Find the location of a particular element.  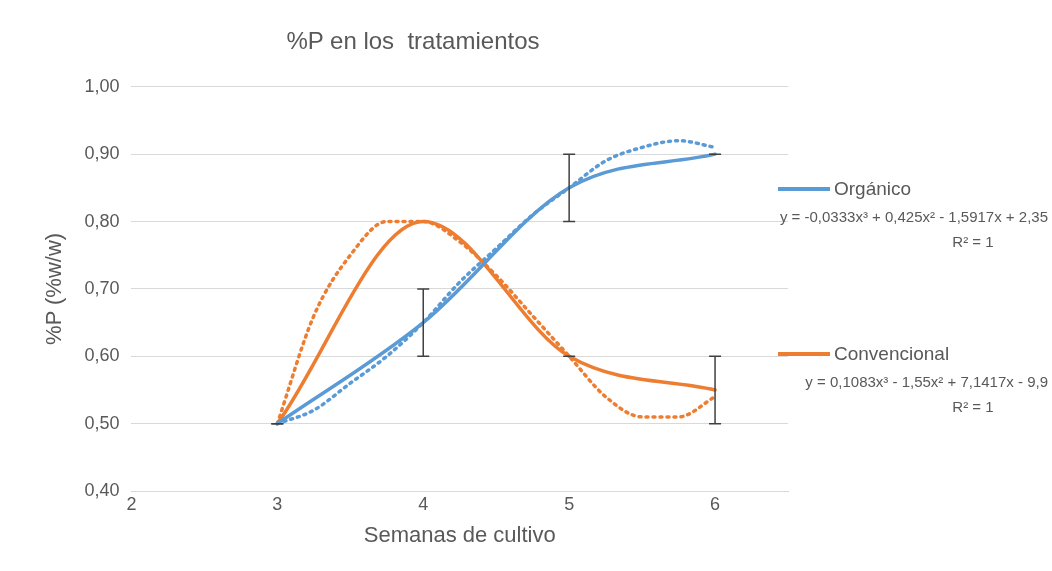

x-tick-label: 2 is located at coordinates (131, 503).